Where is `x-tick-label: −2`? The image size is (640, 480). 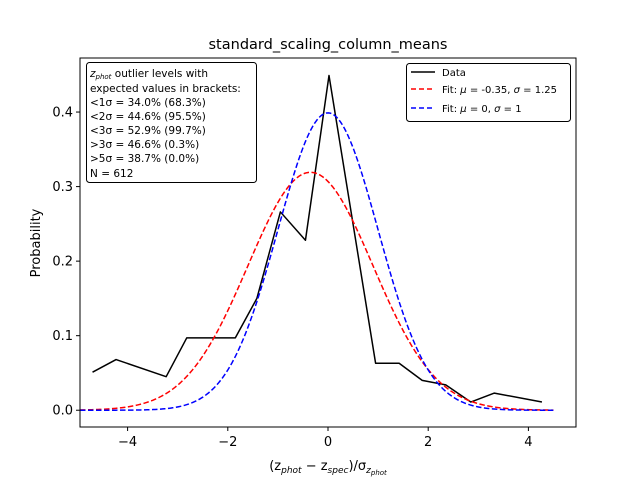 x-tick-label: −2 is located at coordinates (227, 442).